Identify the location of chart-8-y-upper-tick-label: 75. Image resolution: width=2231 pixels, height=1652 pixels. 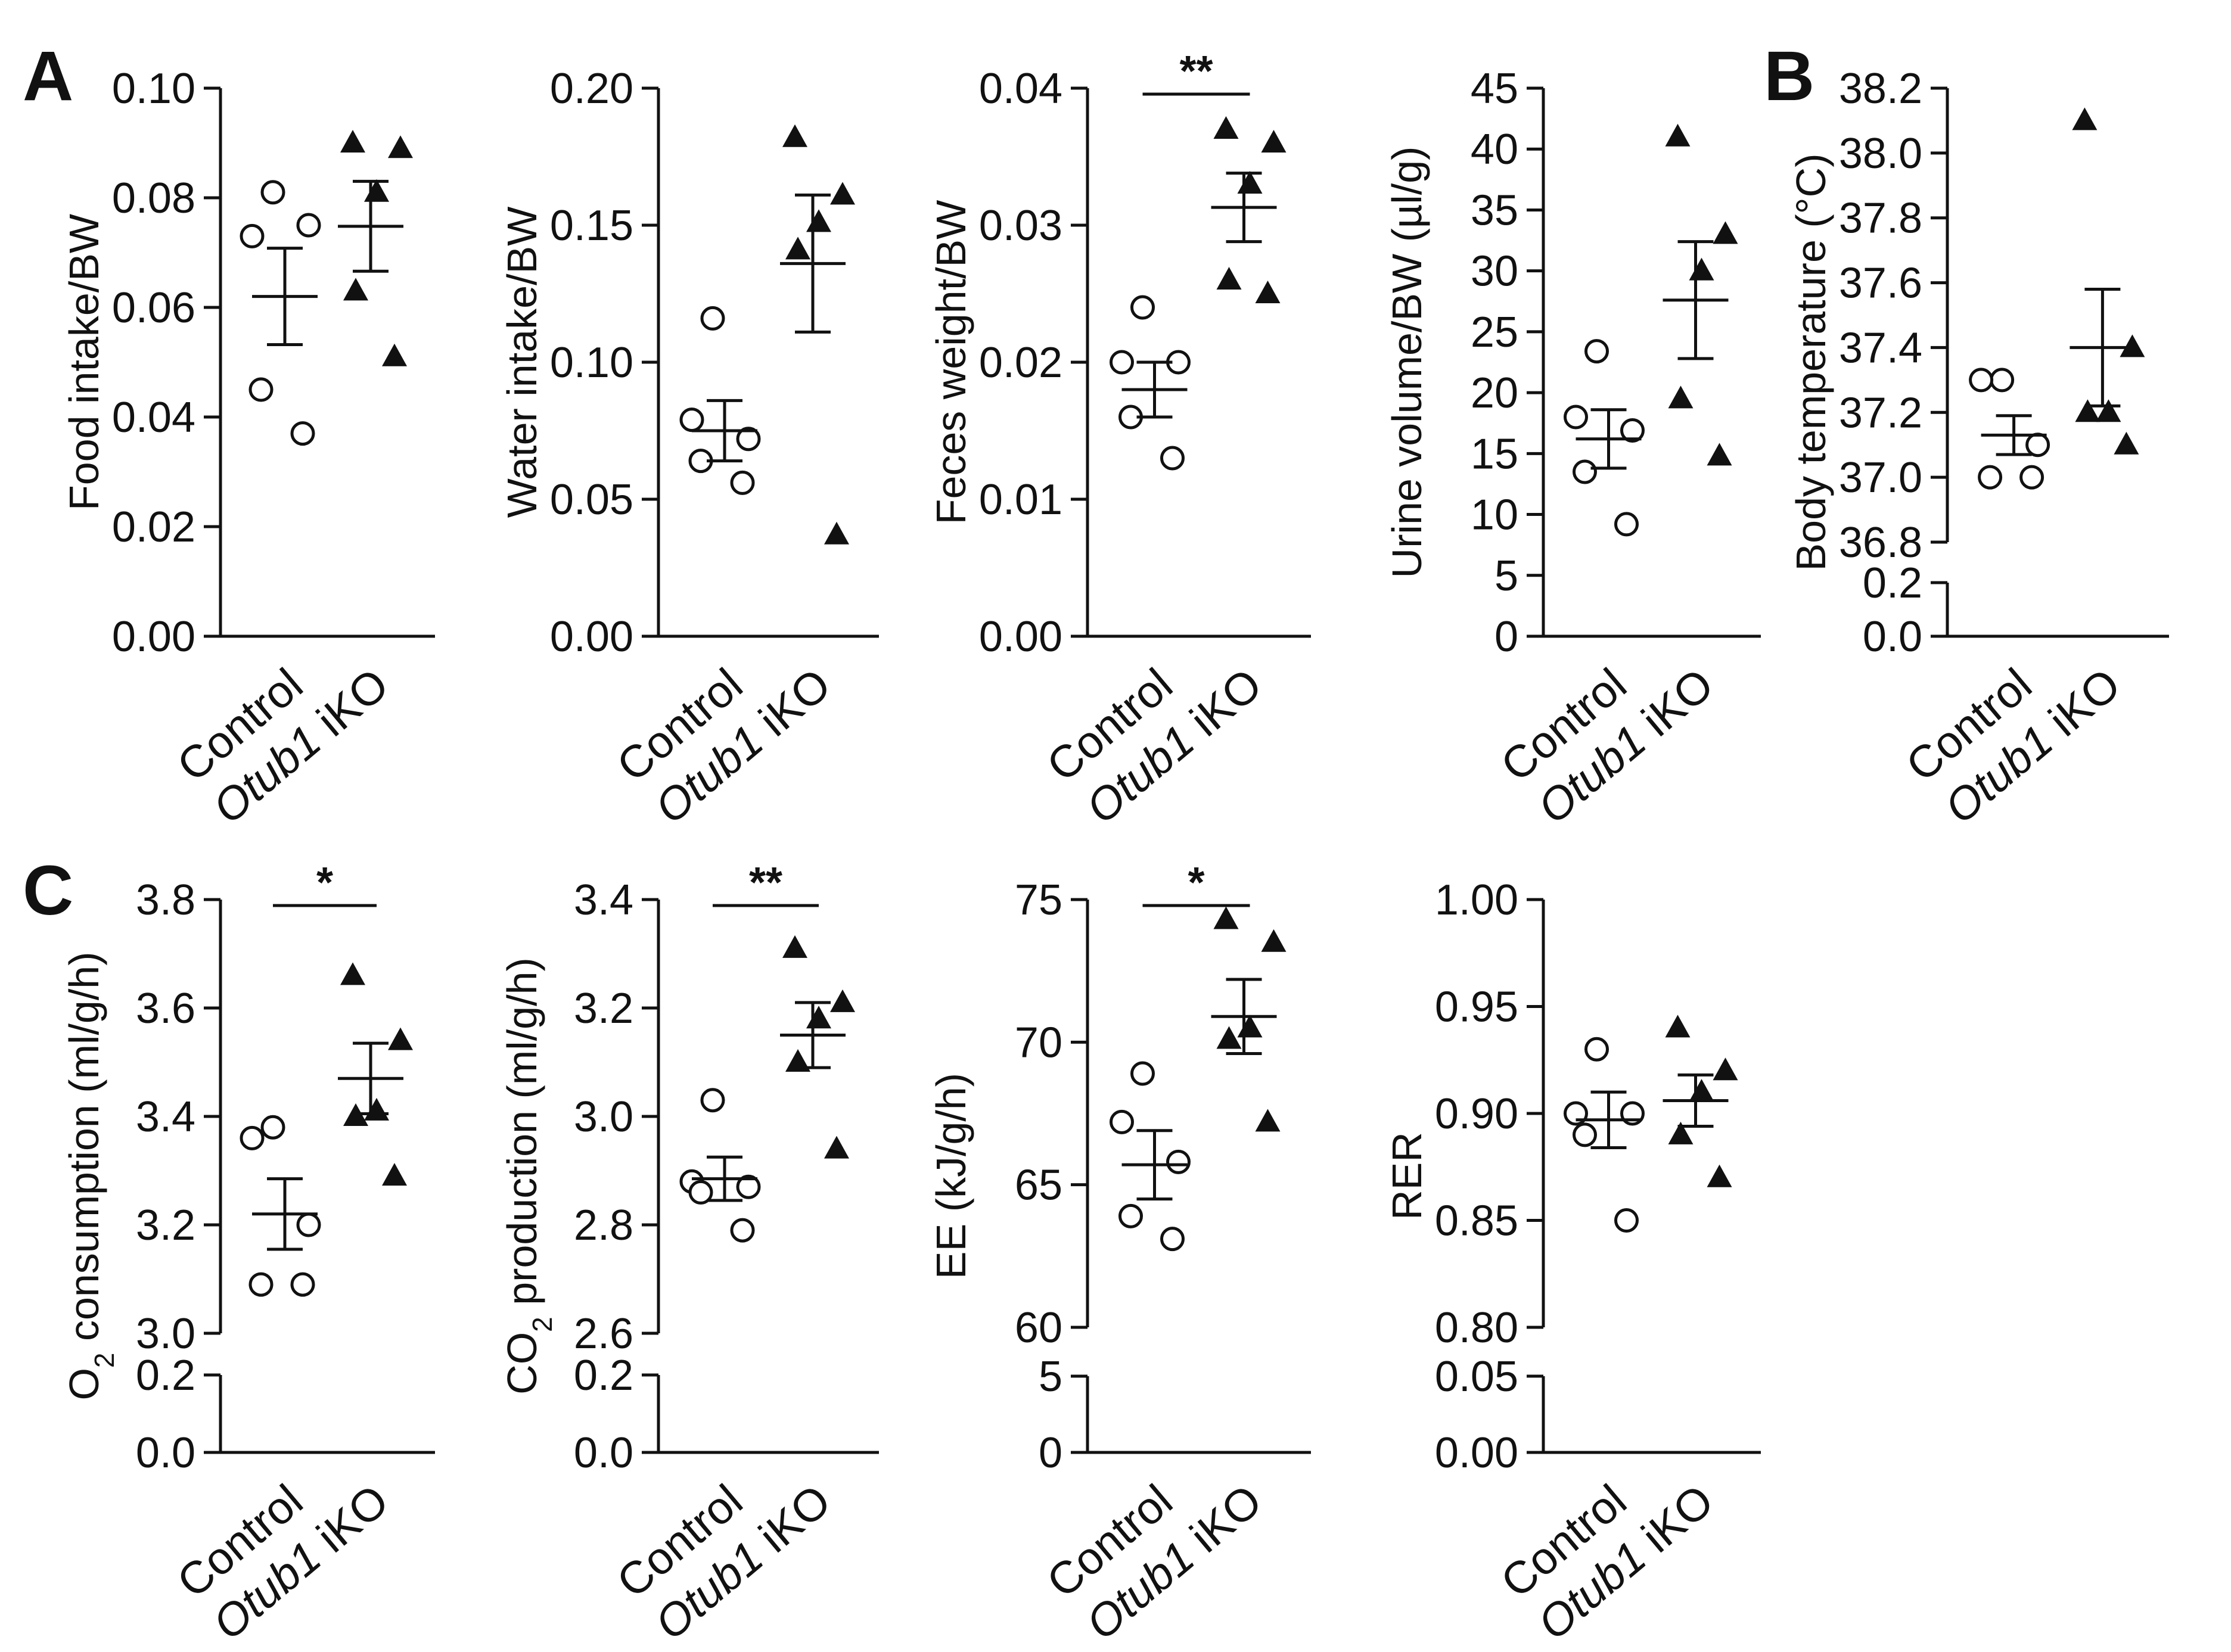
(1038, 900).